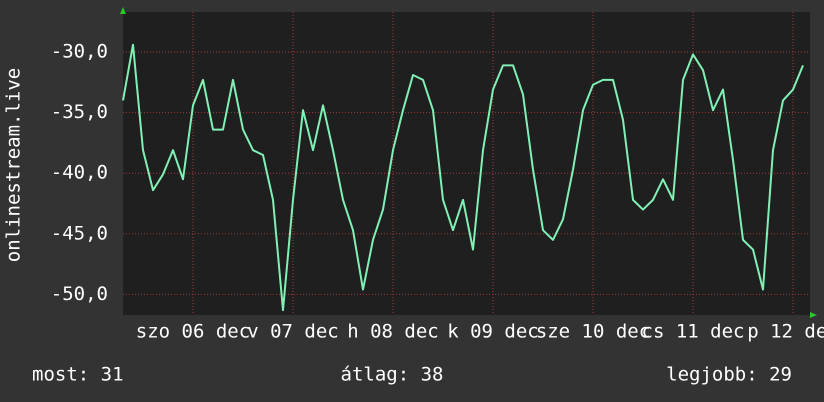 The height and width of the screenshot is (402, 824). Describe the element at coordinates (14, 165) in the screenshot. I see `y-axis-label: onlinestream.live` at that location.